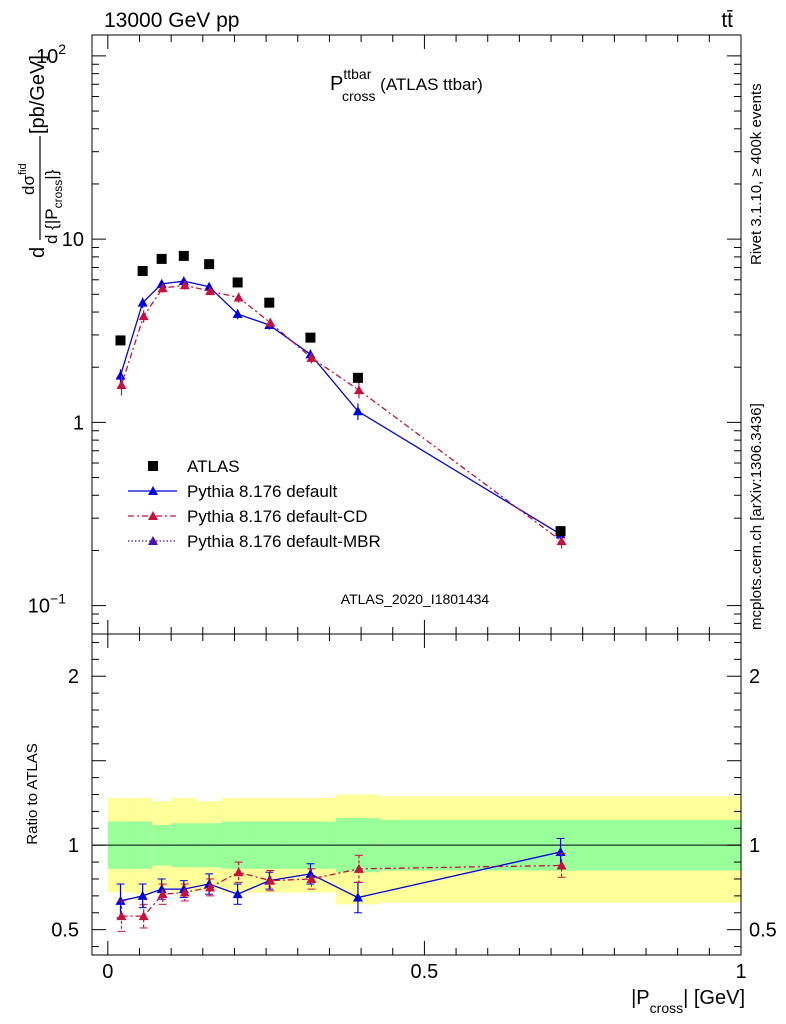 The height and width of the screenshot is (1024, 786). Describe the element at coordinates (58, 194) in the screenshot. I see `ylabel-den-sub: cross` at that location.